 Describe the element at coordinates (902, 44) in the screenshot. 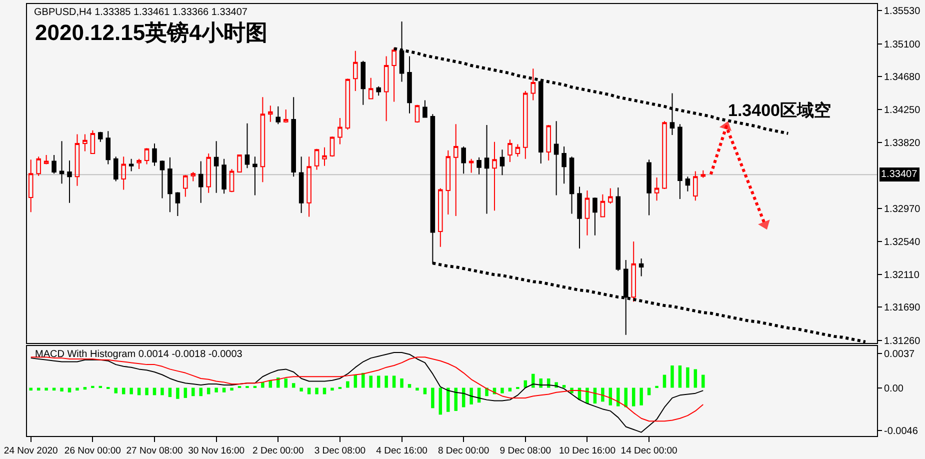

I see `y-tick-label: 1.35100` at that location.